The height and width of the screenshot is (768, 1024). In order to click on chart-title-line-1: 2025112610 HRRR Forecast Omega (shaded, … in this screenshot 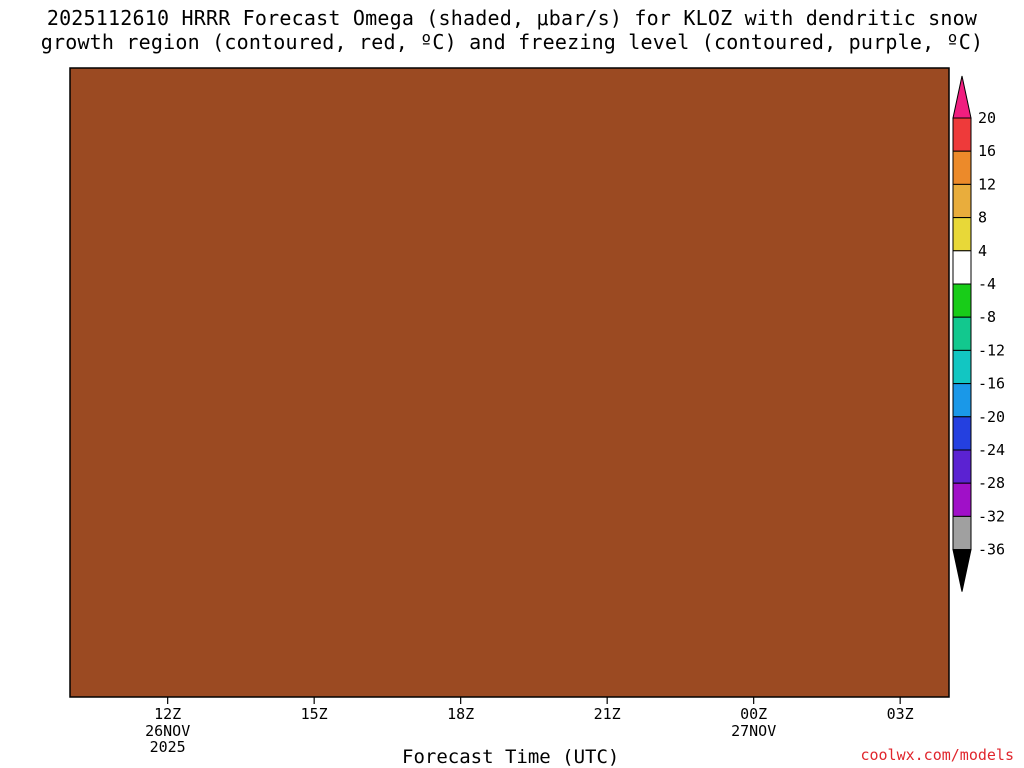, I will do `click(512, 18)`.